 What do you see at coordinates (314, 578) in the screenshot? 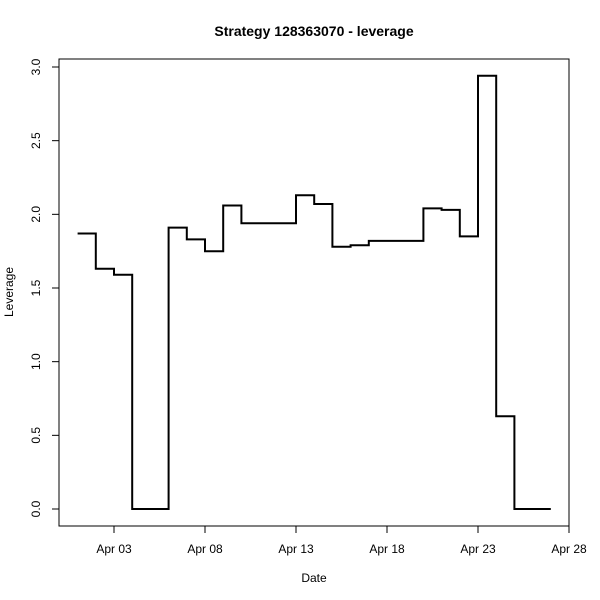
I see `x-axis-label: Date` at bounding box center [314, 578].